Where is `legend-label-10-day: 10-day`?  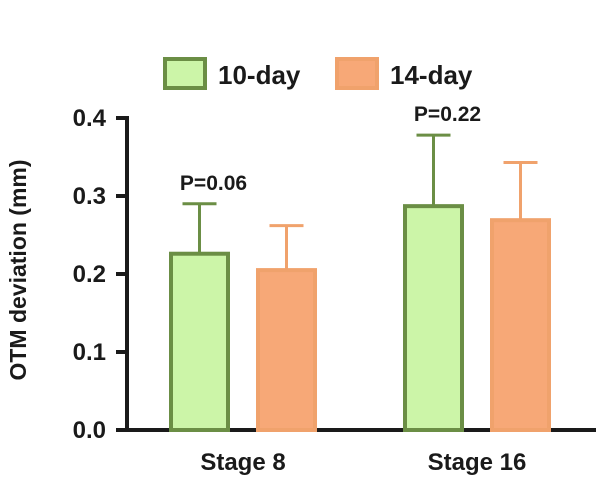 legend-label-10-day: 10-day is located at coordinates (259, 75).